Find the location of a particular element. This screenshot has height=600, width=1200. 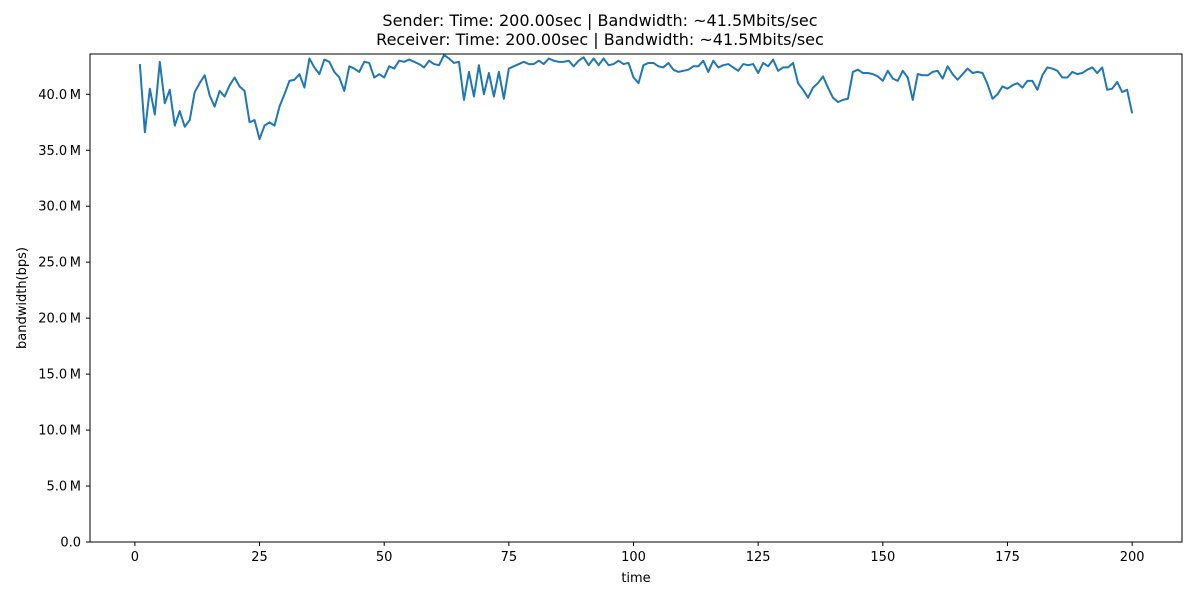

bandwidth-series-line is located at coordinates (636, 97).